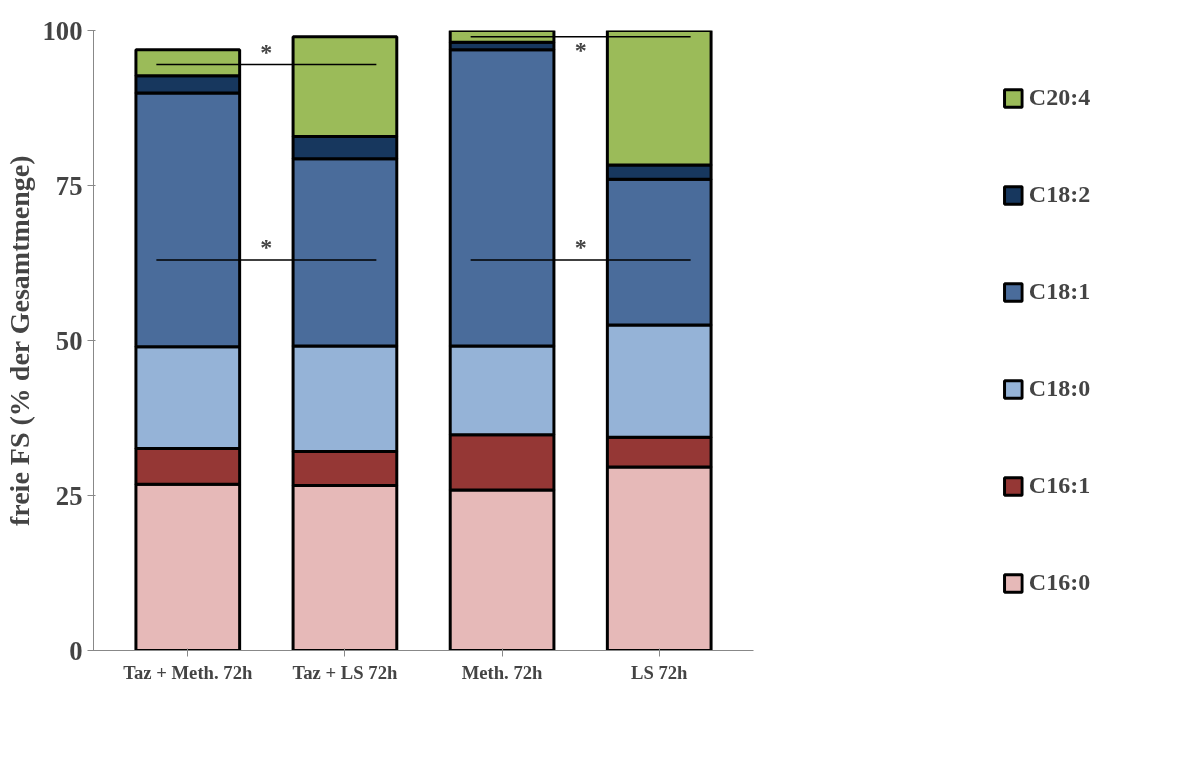 The width and height of the screenshot is (1184, 772). Describe the element at coordinates (1059, 194) in the screenshot. I see `legend-label: C18:2` at that location.